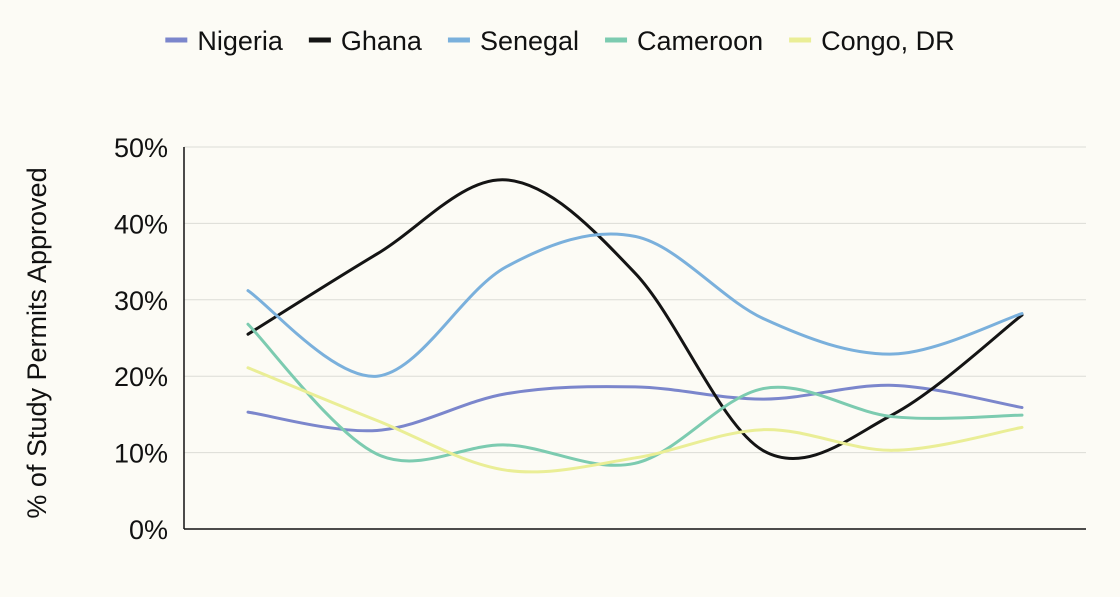 This screenshot has height=597, width=1120. What do you see at coordinates (240, 41) in the screenshot?
I see `legend-label: Nigeria` at bounding box center [240, 41].